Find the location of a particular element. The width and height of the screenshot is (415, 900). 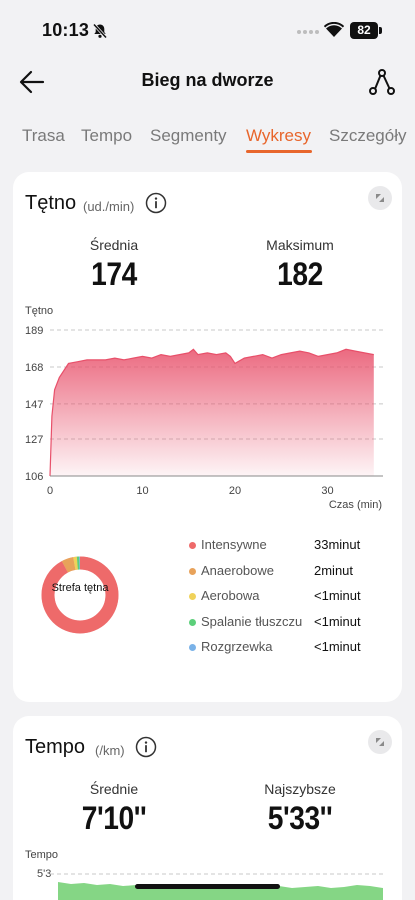

wifi-icon is located at coordinates (334, 29).